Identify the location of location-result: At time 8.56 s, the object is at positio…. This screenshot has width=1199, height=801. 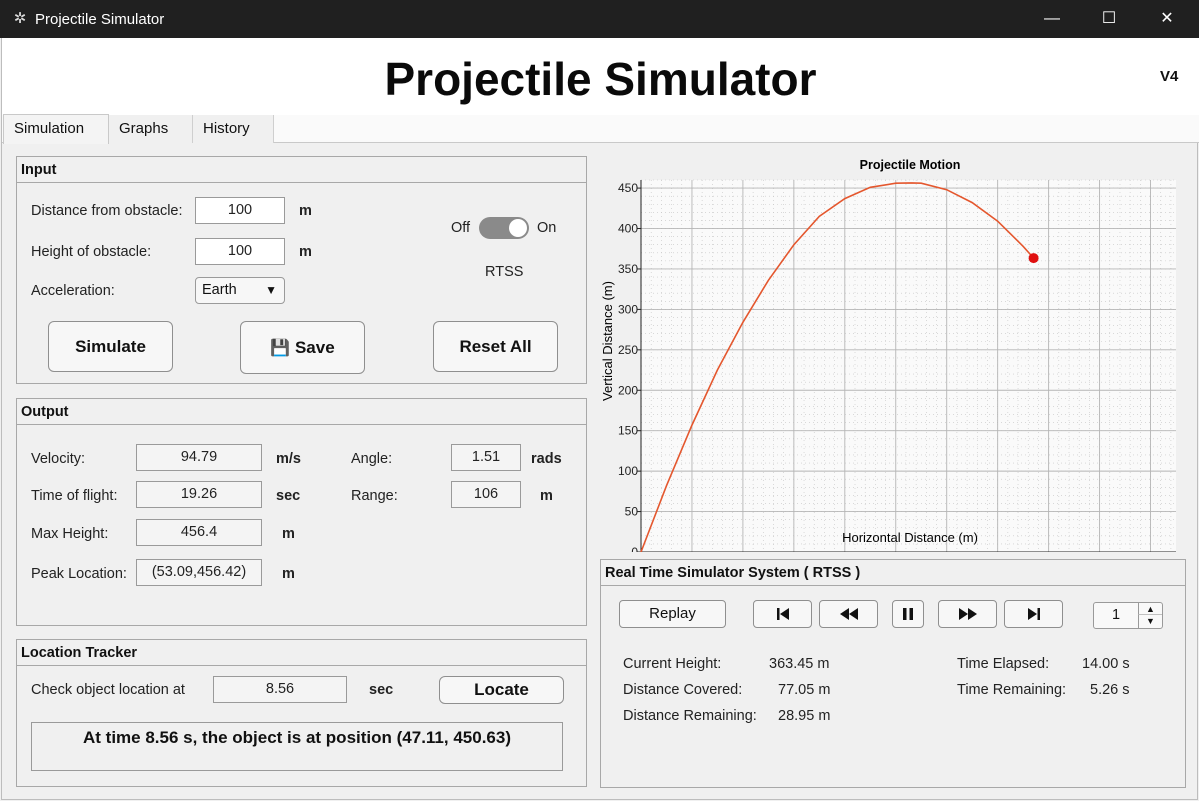
(297, 746).